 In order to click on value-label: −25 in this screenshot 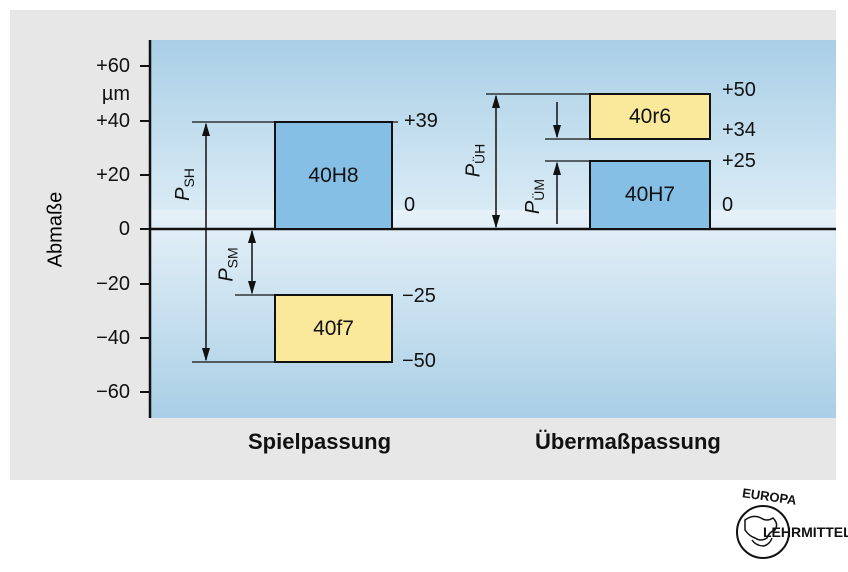, I will do `click(419, 296)`.